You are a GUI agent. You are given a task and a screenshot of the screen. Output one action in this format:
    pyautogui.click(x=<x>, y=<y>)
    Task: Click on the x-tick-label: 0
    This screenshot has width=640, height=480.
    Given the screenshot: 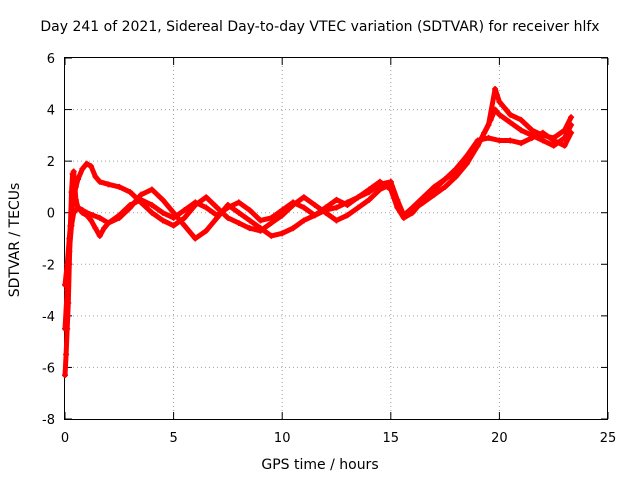 What is the action you would take?
    pyautogui.click(x=65, y=438)
    